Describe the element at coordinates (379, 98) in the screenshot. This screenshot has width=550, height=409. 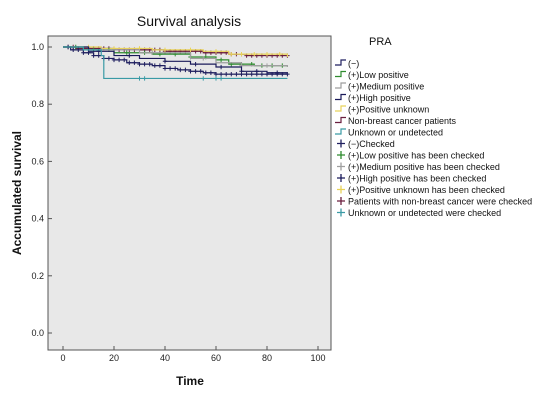
I see `legend-label: (+)High positive` at that location.